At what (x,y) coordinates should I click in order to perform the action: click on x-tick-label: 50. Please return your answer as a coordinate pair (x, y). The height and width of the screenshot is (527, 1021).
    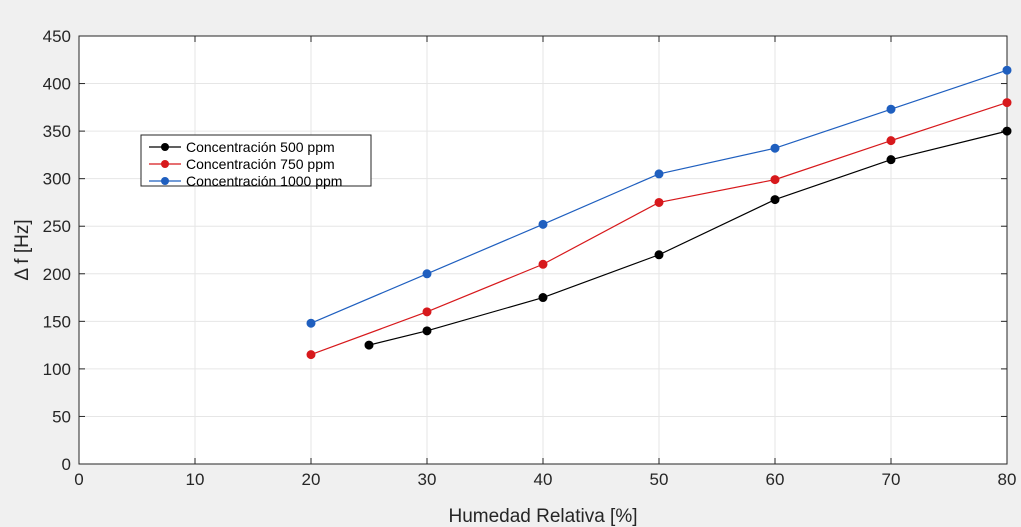
    Looking at the image, I should click on (659, 479).